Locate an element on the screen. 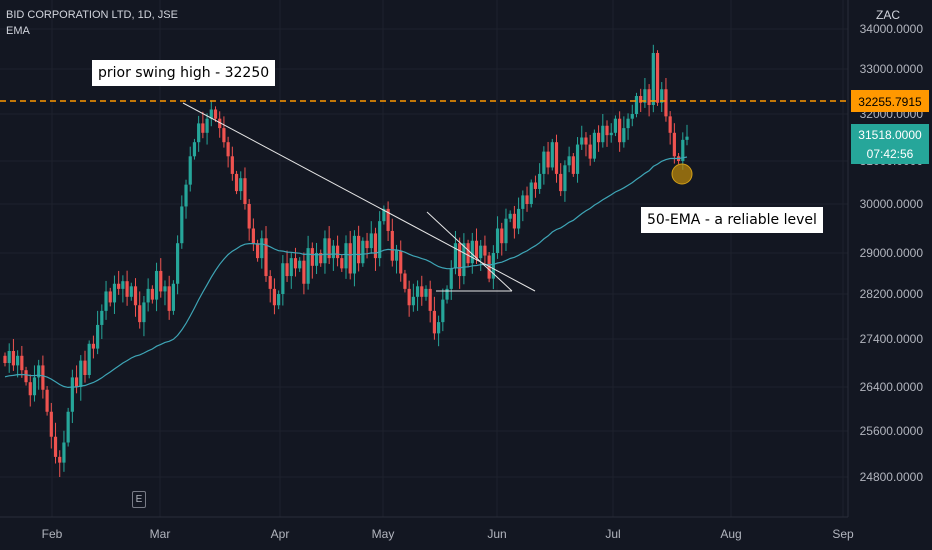 Image resolution: width=932 pixels, height=550 pixels. price-tick-label: 34000.0000 is located at coordinates (892, 29).